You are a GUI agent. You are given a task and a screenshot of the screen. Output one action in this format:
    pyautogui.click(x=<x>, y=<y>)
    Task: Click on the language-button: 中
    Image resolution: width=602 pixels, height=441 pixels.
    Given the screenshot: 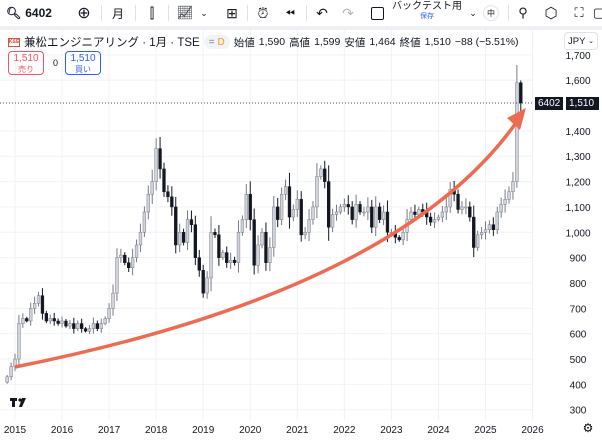 What is the action you would take?
    pyautogui.click(x=491, y=13)
    